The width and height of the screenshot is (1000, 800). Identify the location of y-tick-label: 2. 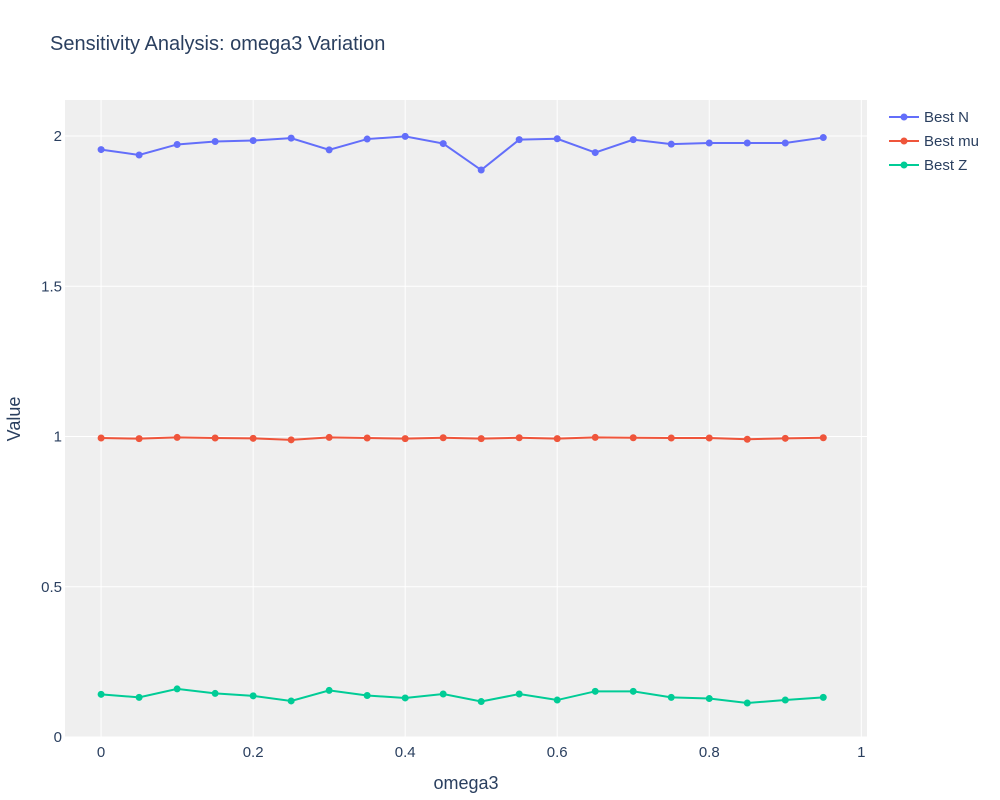
(58, 136).